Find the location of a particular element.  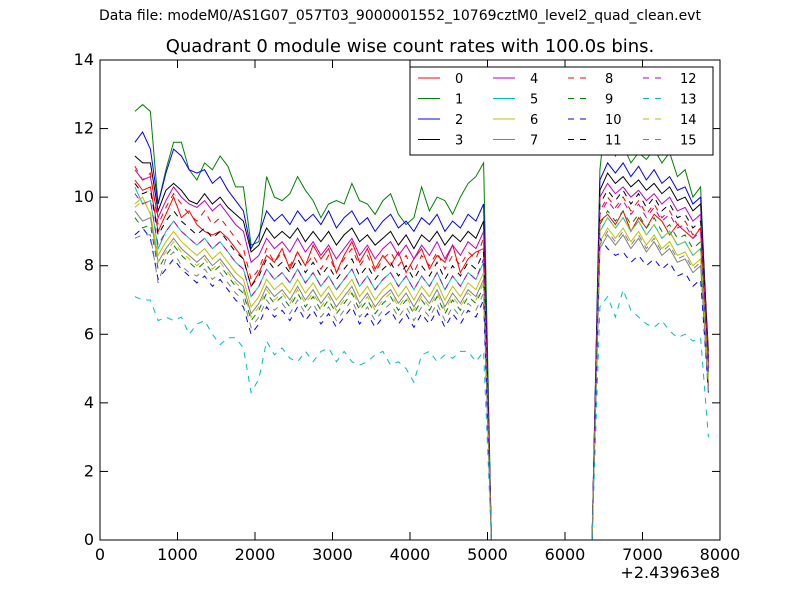

legend-label-0: 0 is located at coordinates (459, 79).